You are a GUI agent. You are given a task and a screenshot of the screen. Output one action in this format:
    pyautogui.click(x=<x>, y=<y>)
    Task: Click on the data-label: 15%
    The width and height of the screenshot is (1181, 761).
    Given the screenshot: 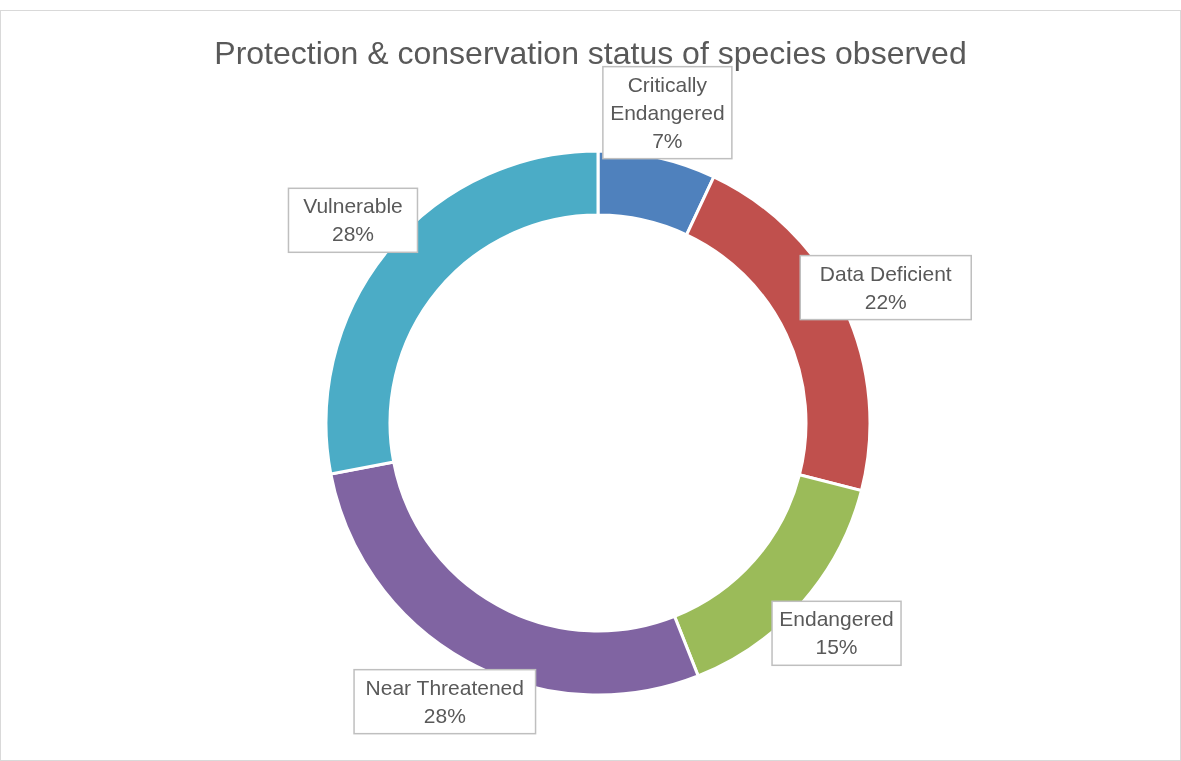 What is the action you would take?
    pyautogui.click(x=836, y=647)
    